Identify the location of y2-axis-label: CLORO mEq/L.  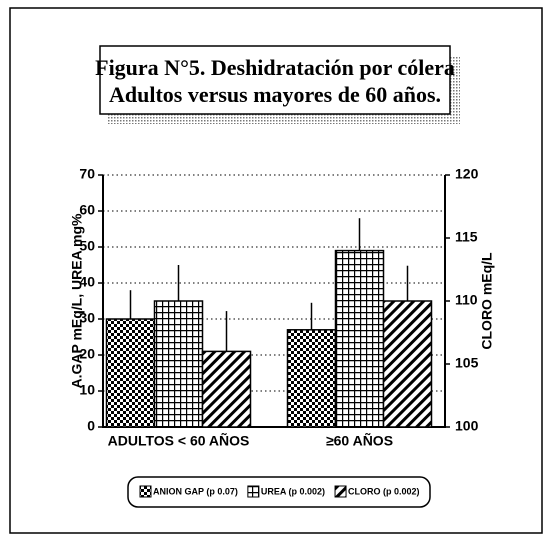
(487, 301).